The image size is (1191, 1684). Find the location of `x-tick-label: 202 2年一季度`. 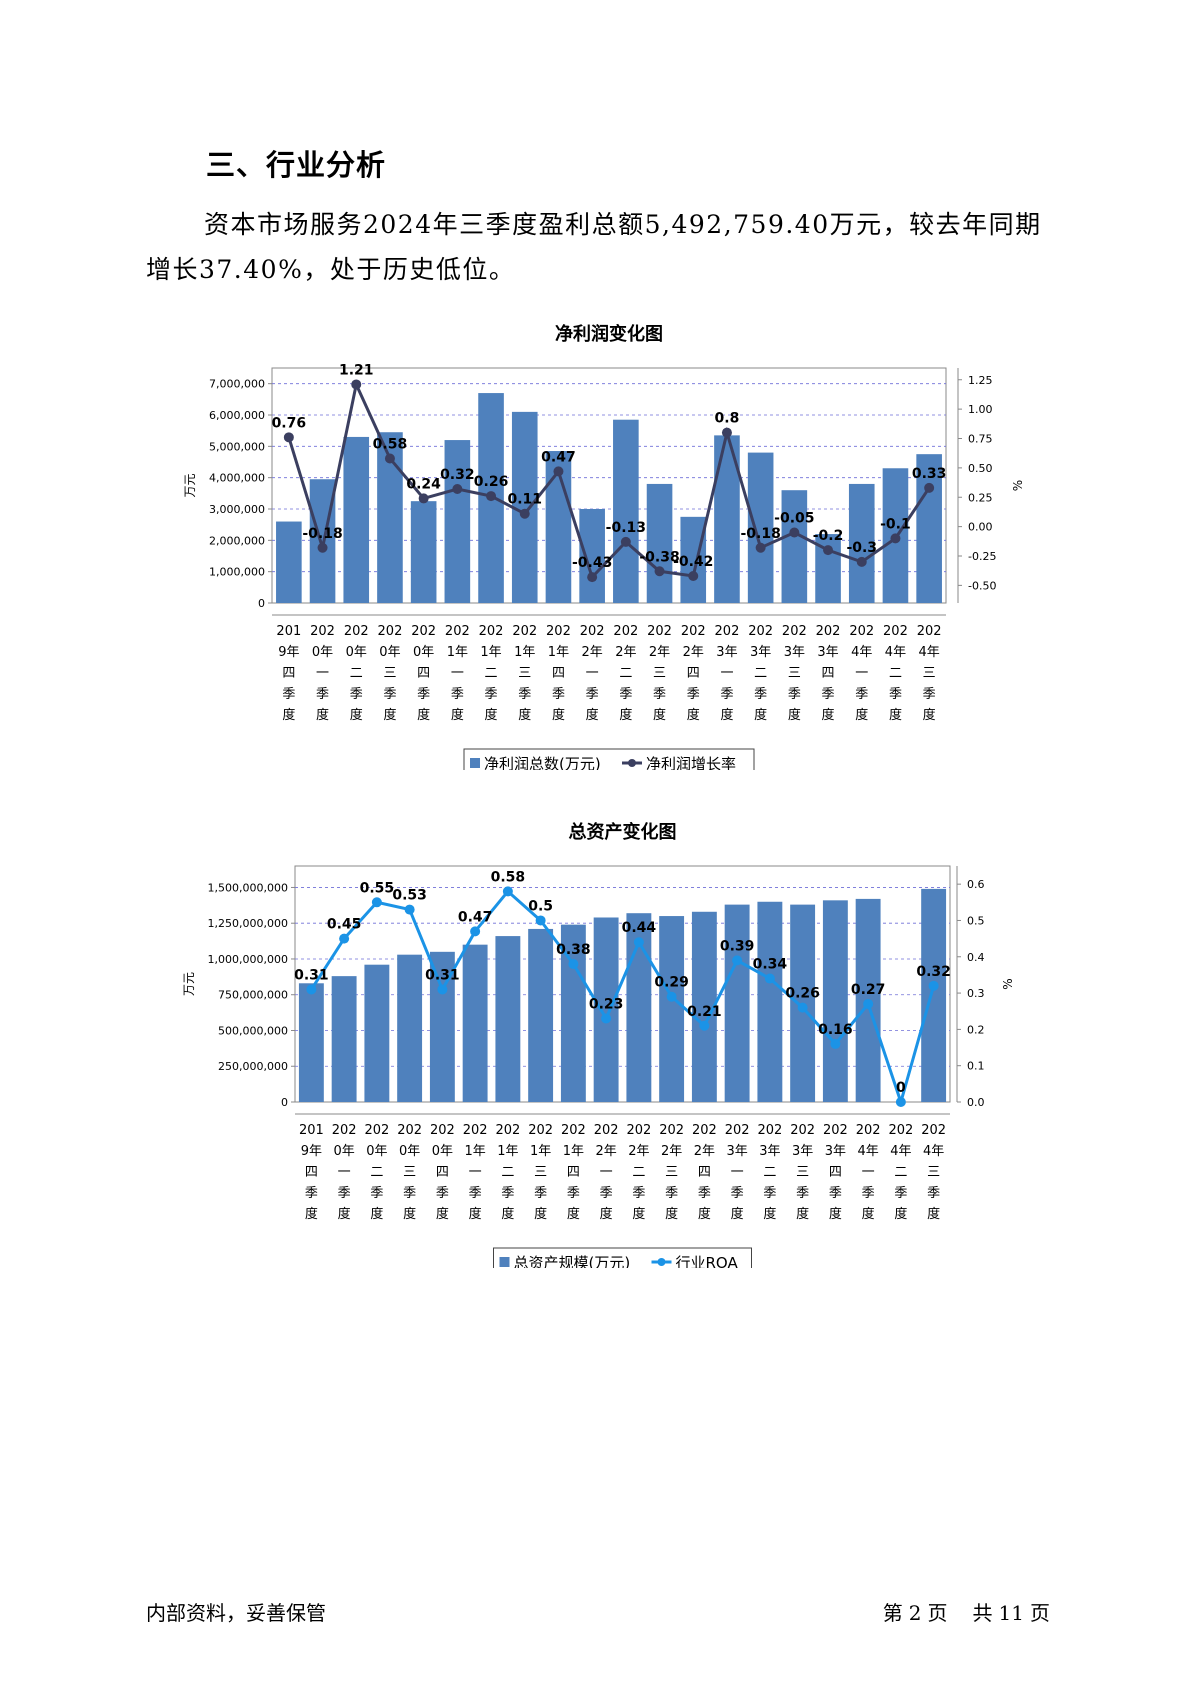

x-tick-label: 202 2年一季度 is located at coordinates (606, 1172).